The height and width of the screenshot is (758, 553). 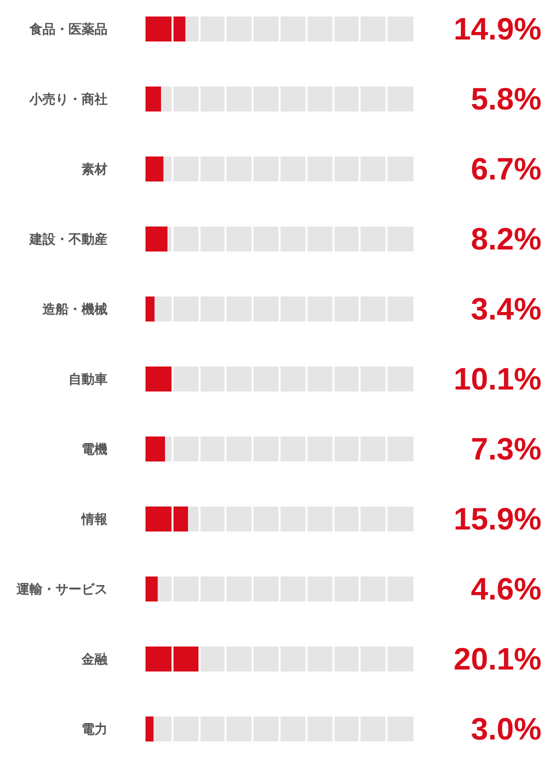 What do you see at coordinates (95, 449) in the screenshot?
I see `y-tick-label: 電機` at bounding box center [95, 449].